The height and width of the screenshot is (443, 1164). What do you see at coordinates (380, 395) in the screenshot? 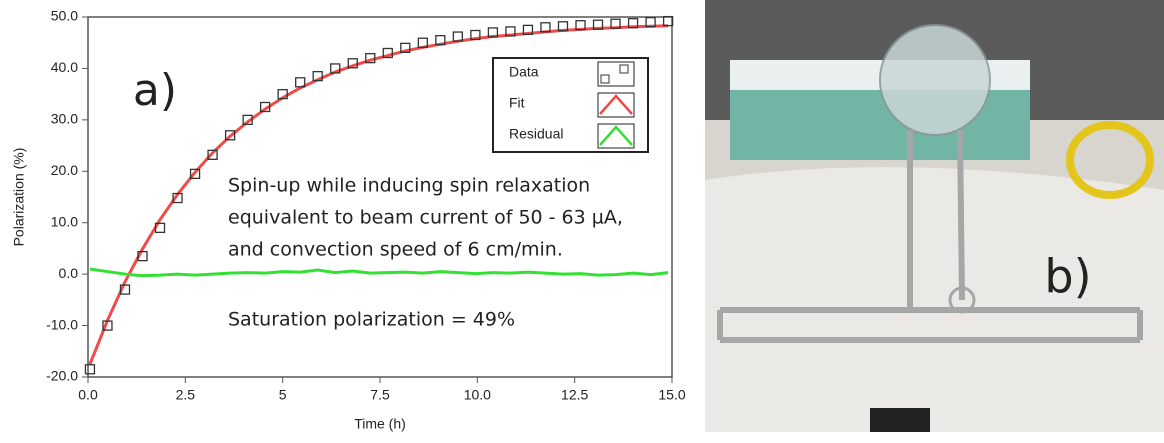
I see `x-tick-label: 7.5` at bounding box center [380, 395].